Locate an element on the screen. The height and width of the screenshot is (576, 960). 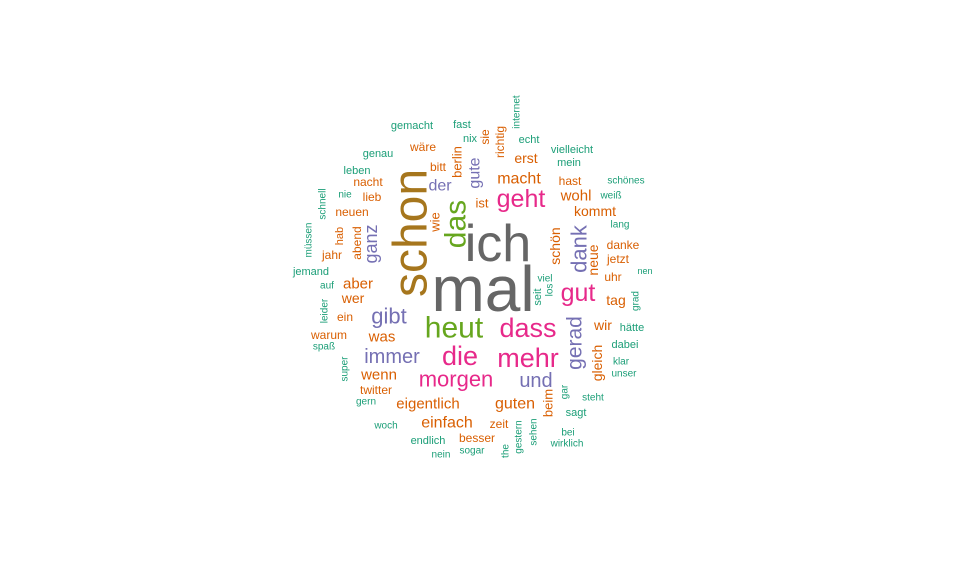
word-11: immer is located at coordinates (392, 357).